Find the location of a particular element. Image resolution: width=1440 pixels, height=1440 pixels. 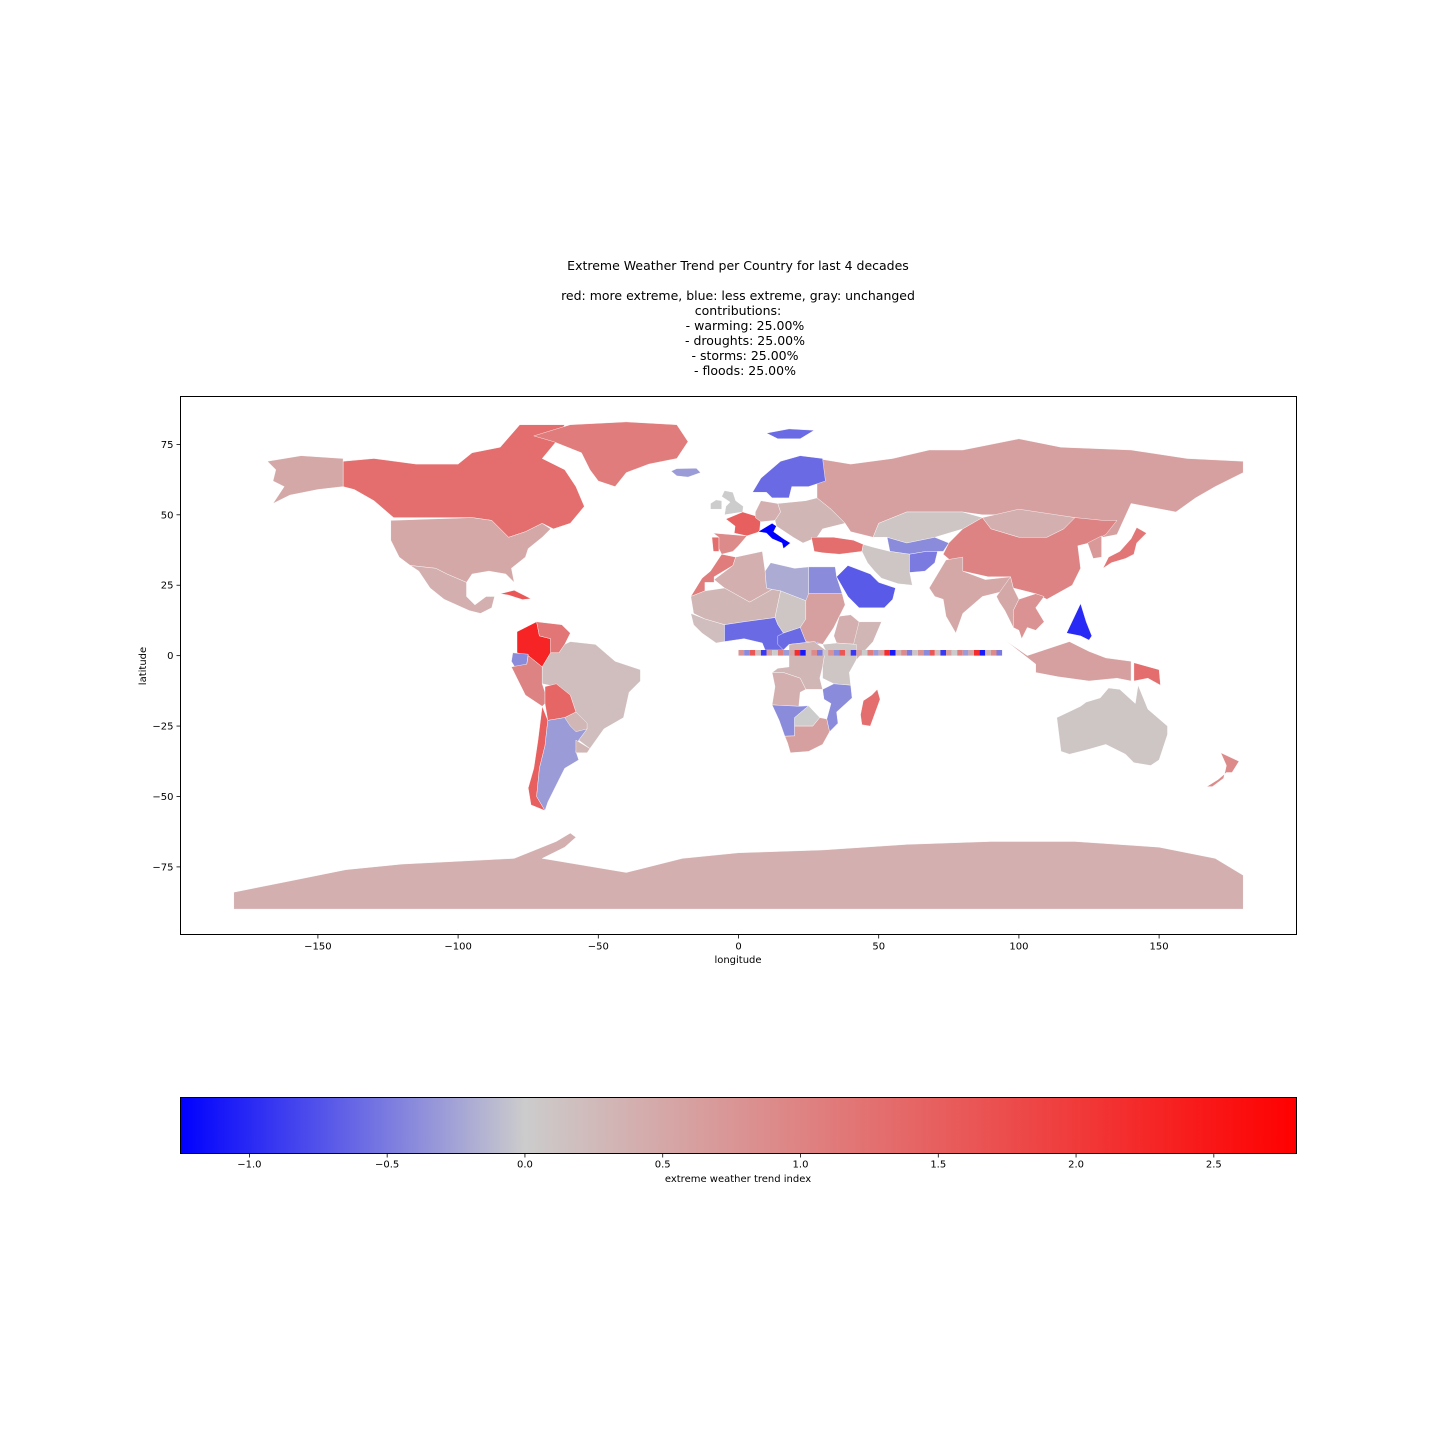

country-saudi-arabia is located at coordinates (866, 586).